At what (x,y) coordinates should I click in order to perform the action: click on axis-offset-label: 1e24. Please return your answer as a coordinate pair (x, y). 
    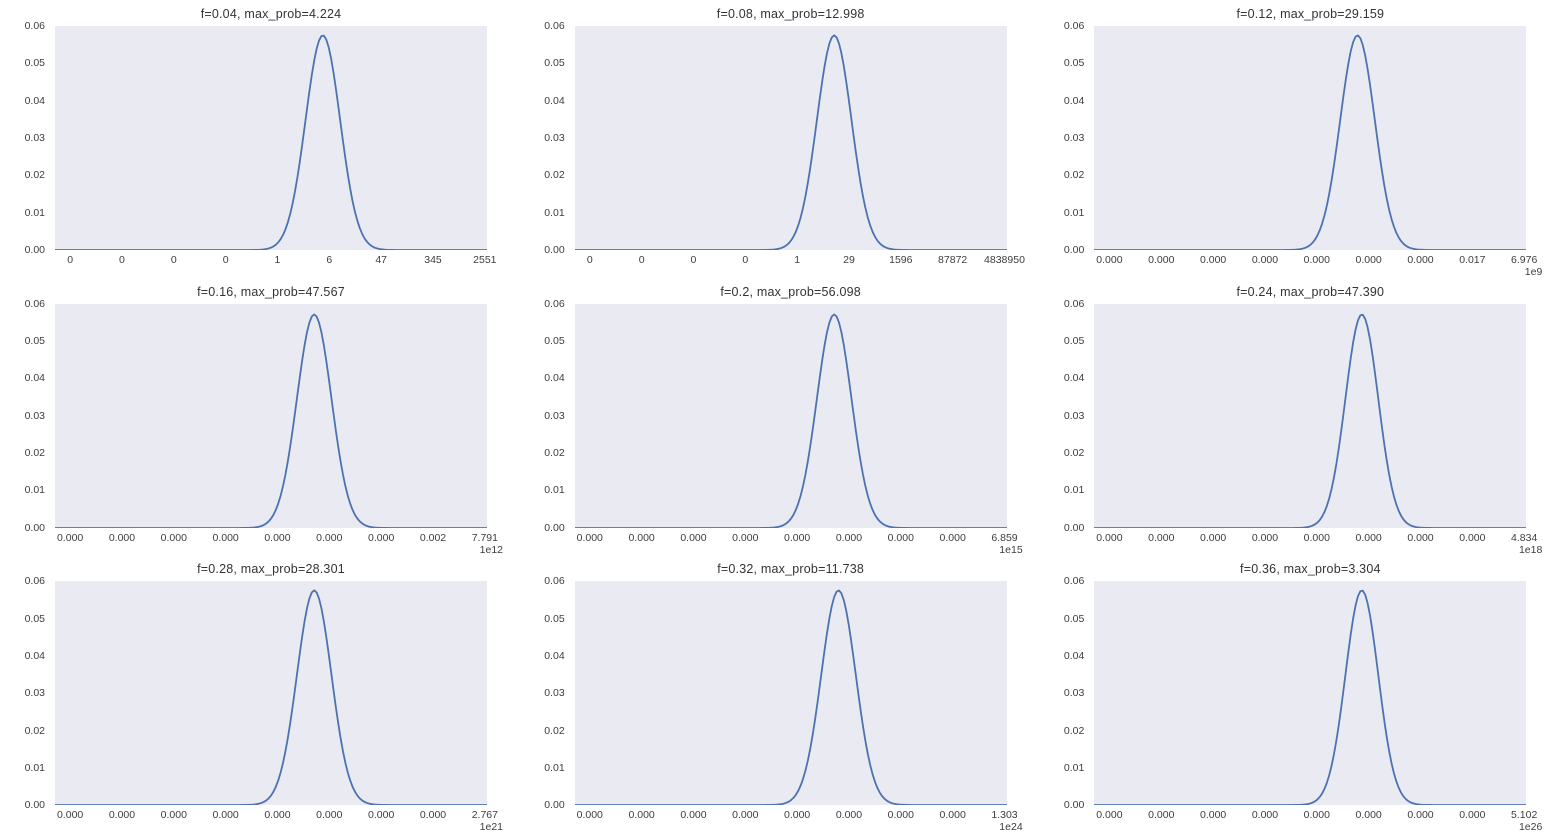
    Looking at the image, I should click on (1011, 827).